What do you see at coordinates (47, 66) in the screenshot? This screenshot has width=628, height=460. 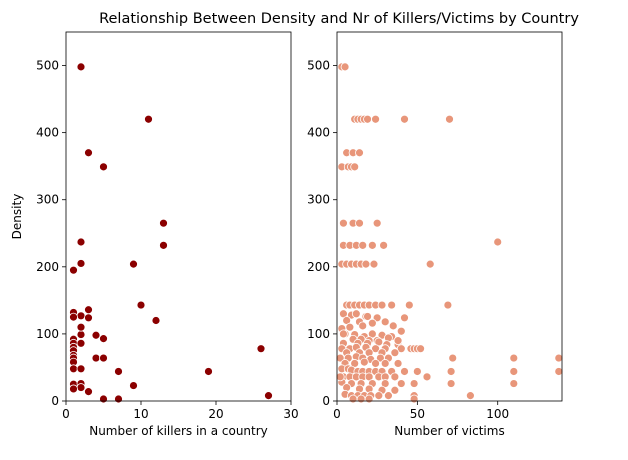 I see `left-y-tick-label: 500` at bounding box center [47, 66].